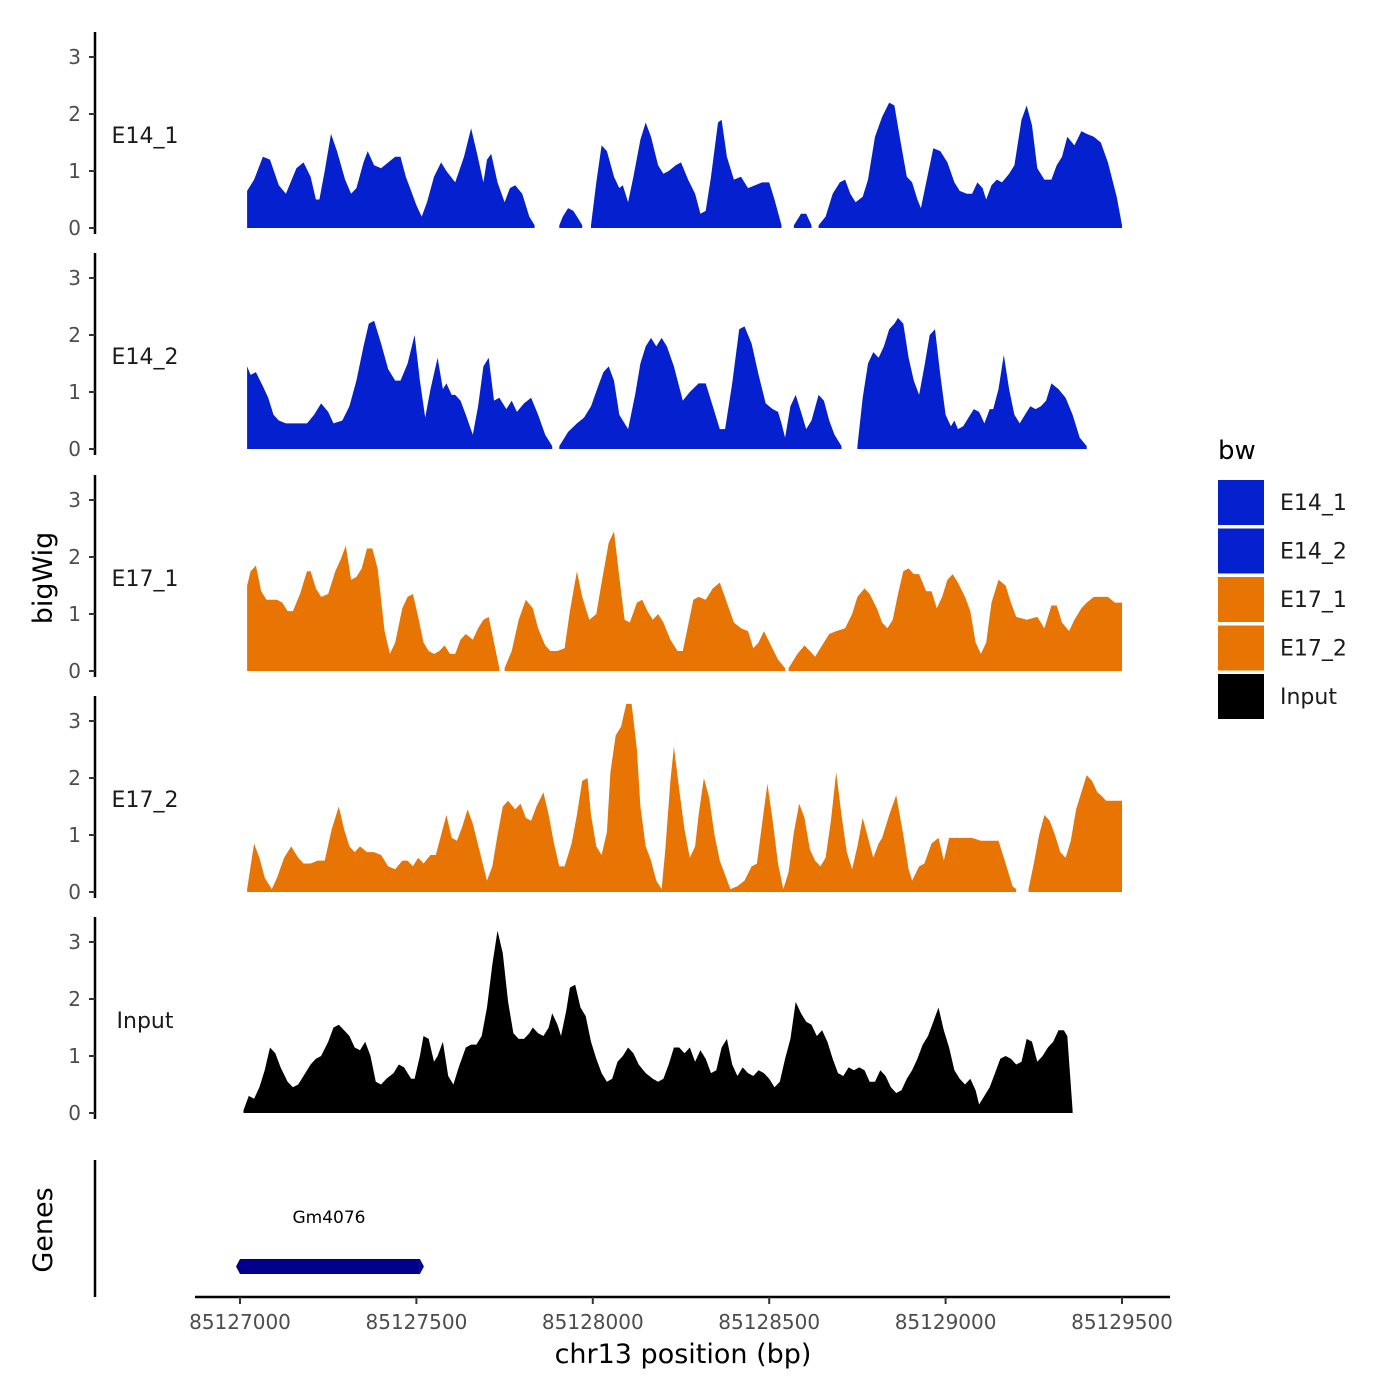 The width and height of the screenshot is (1400, 1400). I want to click on x-tick-label: 85127000, so click(240, 1322).